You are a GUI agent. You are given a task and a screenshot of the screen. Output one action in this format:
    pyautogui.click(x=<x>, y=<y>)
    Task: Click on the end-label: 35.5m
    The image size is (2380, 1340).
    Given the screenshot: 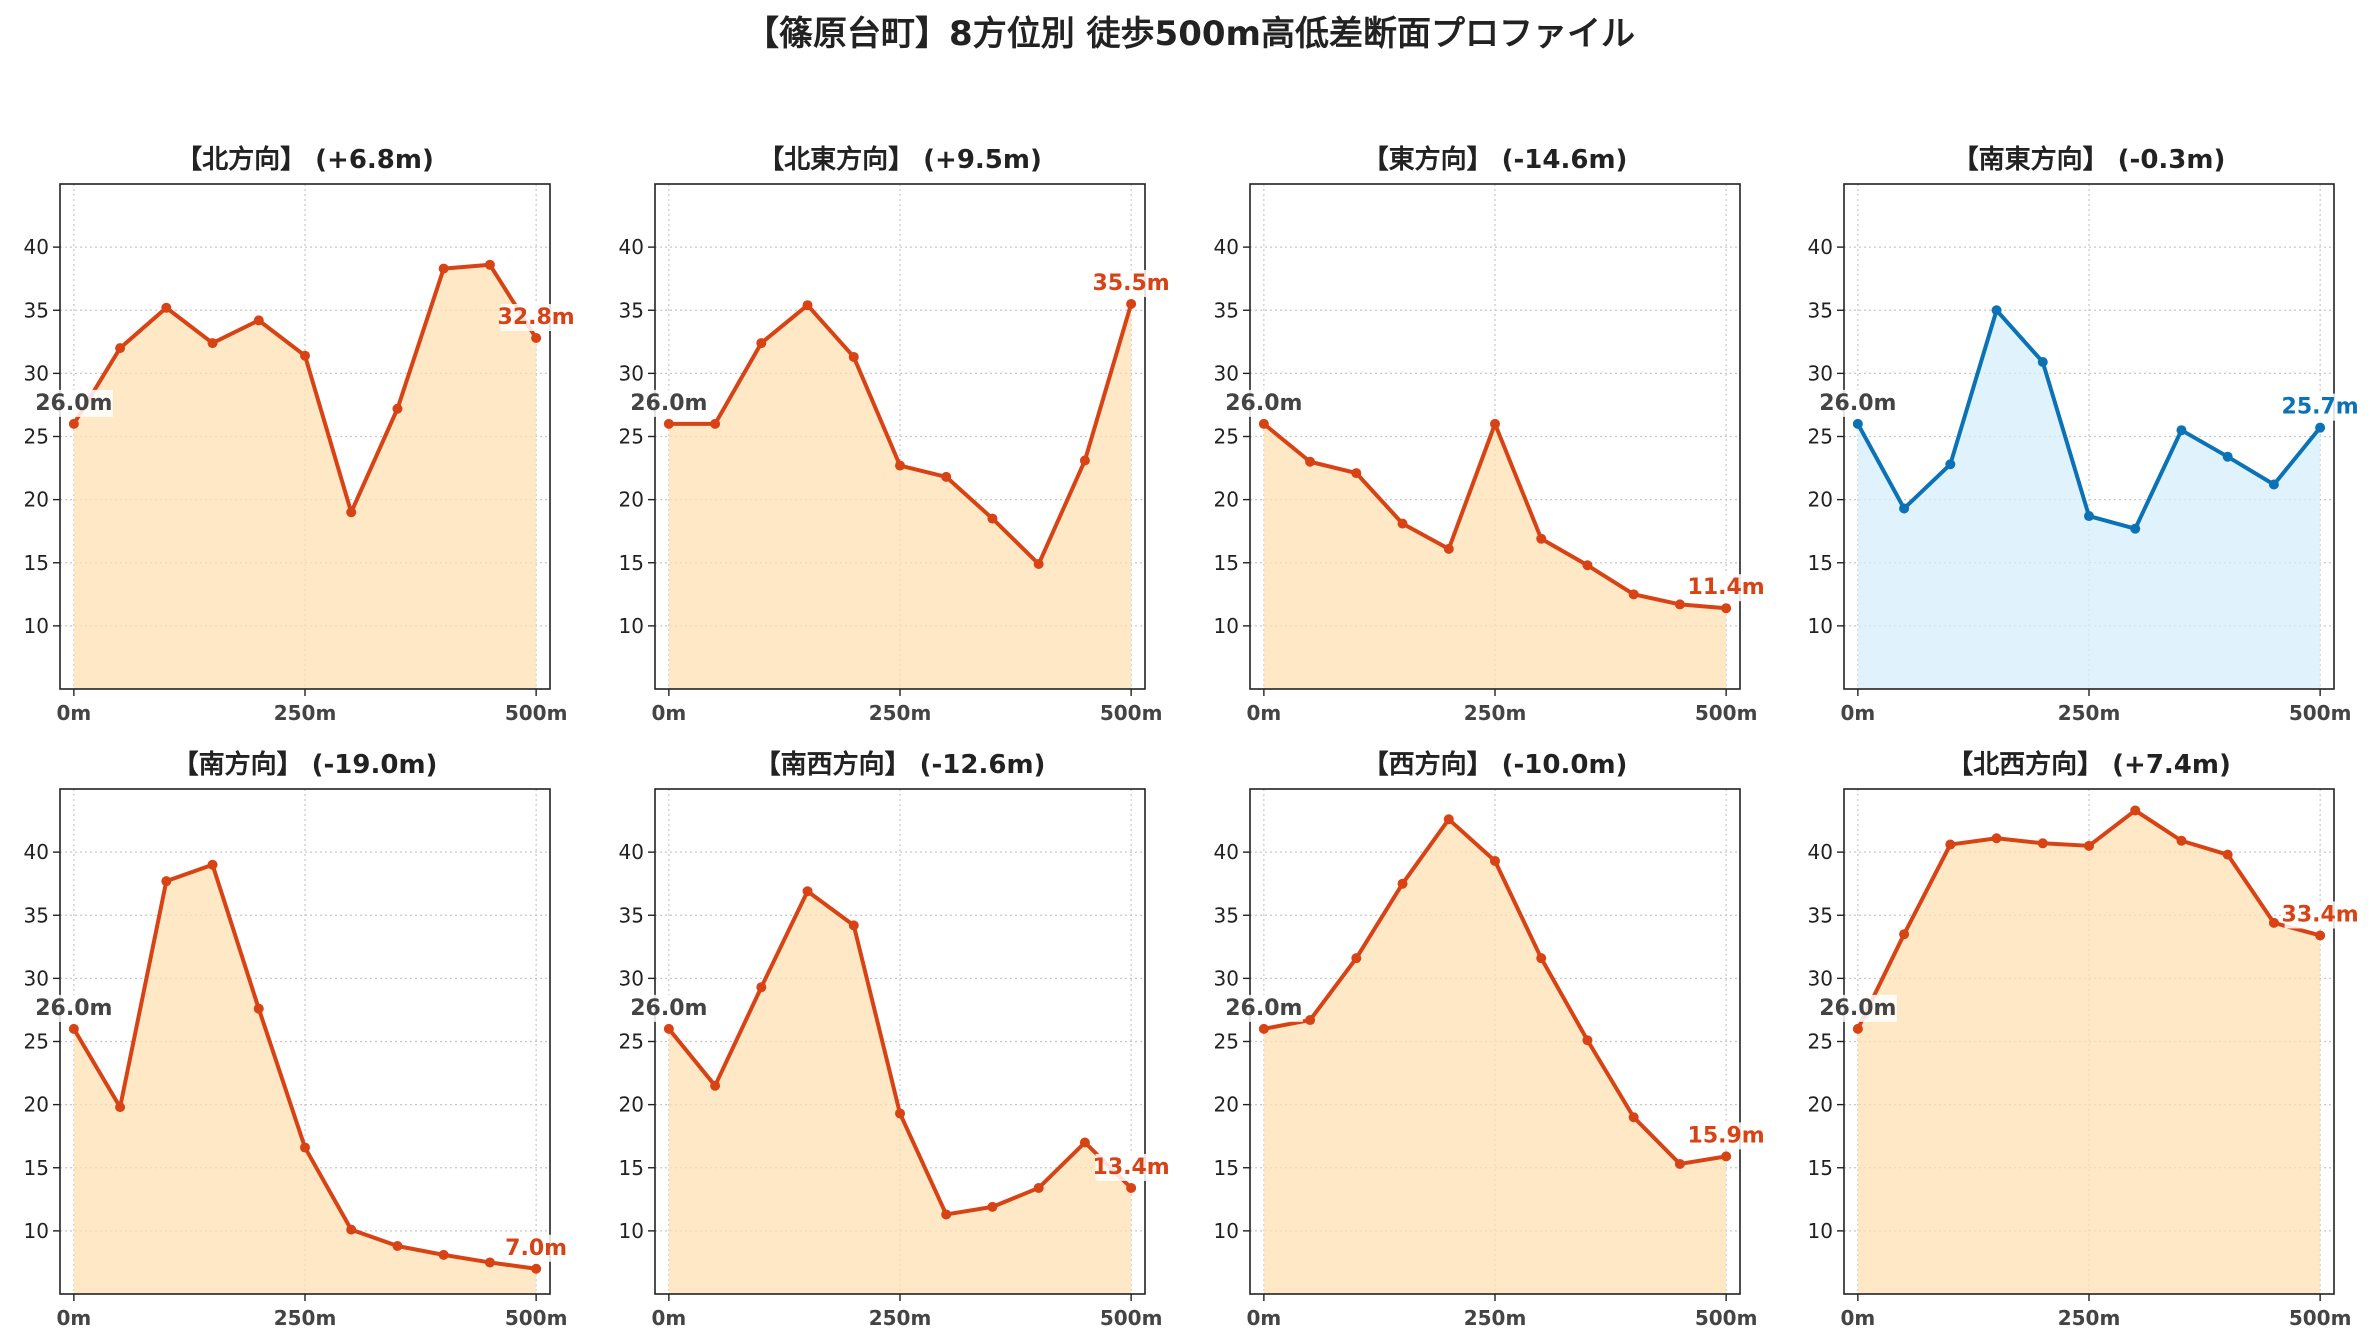 What is the action you would take?
    pyautogui.click(x=1131, y=283)
    